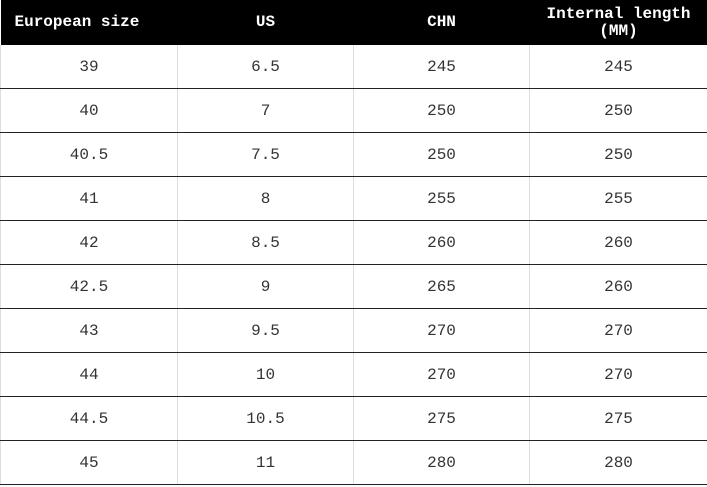 This screenshot has width=707, height=487. Describe the element at coordinates (89, 154) in the screenshot. I see `table-cell: 40.5` at that location.